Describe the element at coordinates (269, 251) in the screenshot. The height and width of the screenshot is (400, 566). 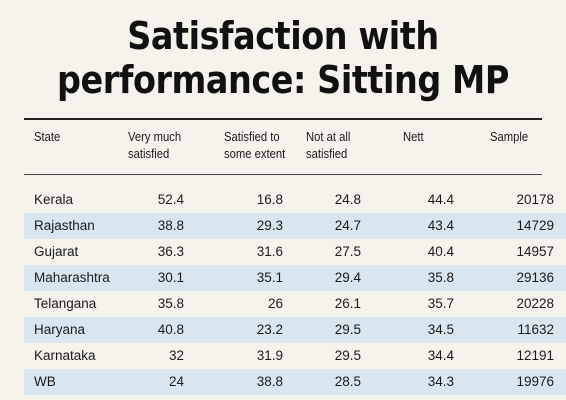
I see `cell-satisfied-some-extent: 31.6` at that location.